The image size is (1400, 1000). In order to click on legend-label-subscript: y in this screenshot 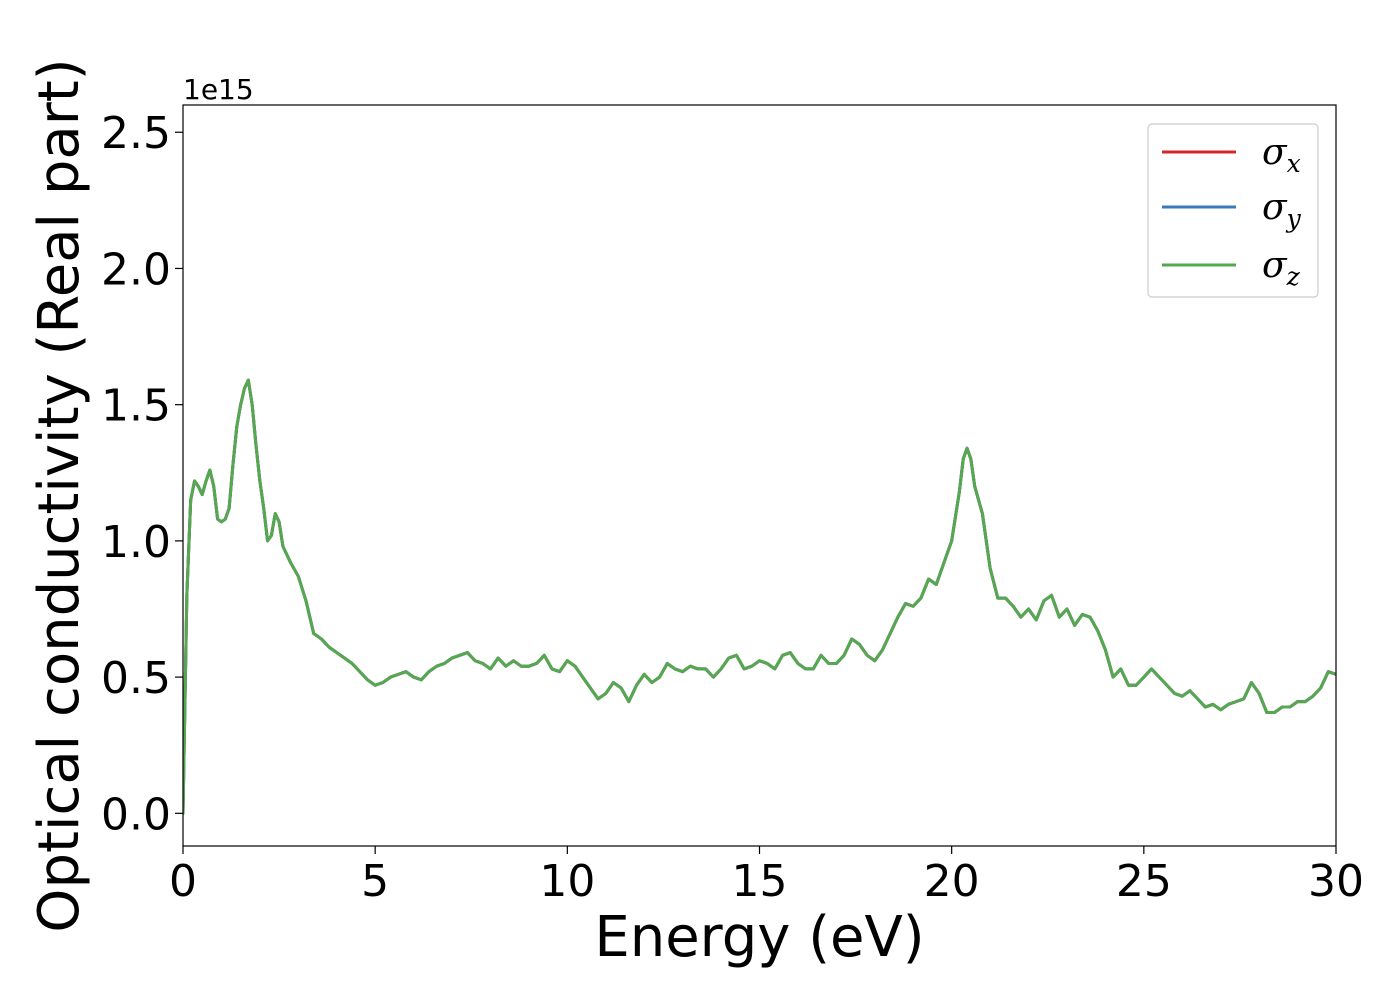, I will do `click(1294, 218)`.